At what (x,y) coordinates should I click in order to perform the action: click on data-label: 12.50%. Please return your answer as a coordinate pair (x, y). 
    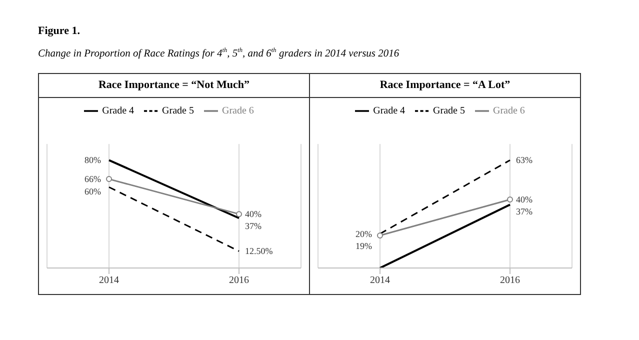
    Looking at the image, I should click on (259, 251).